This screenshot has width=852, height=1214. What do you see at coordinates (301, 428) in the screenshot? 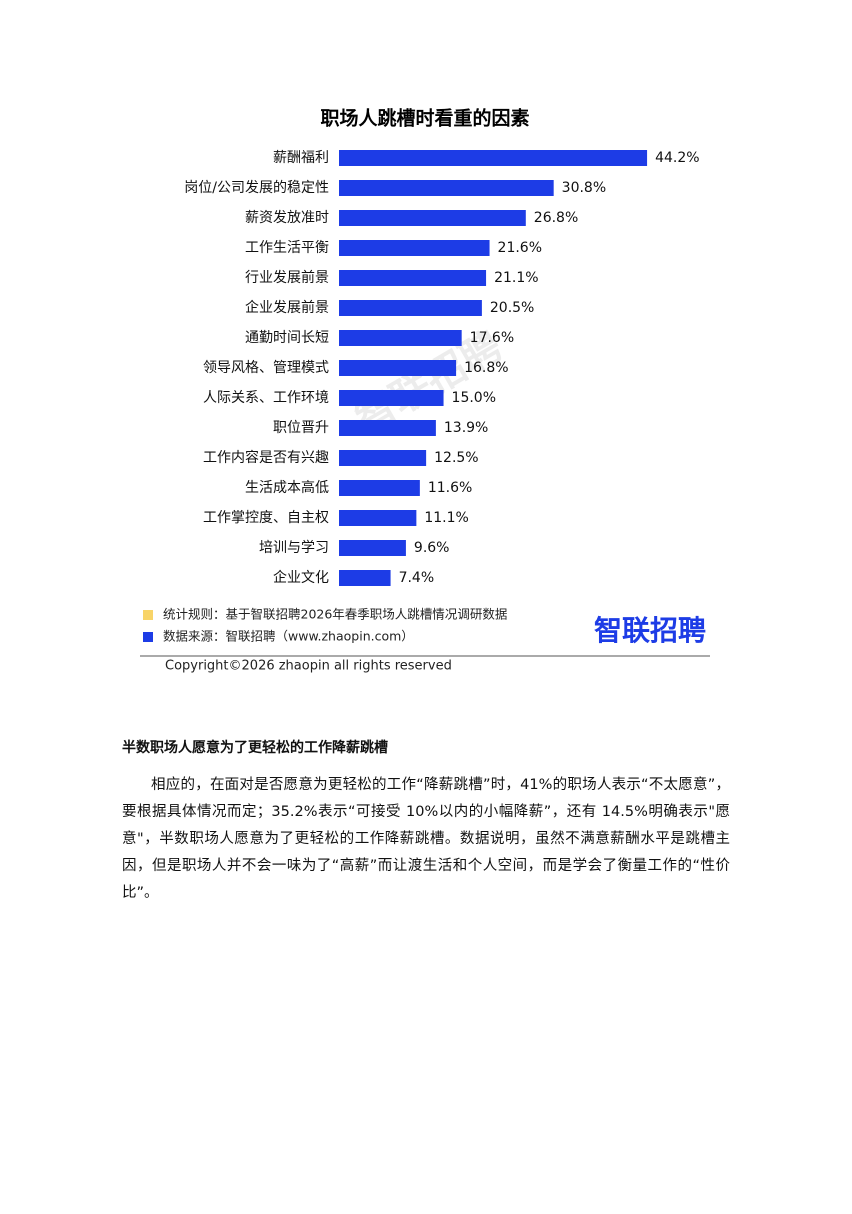
I see `category-label: 职位晋升` at bounding box center [301, 428].